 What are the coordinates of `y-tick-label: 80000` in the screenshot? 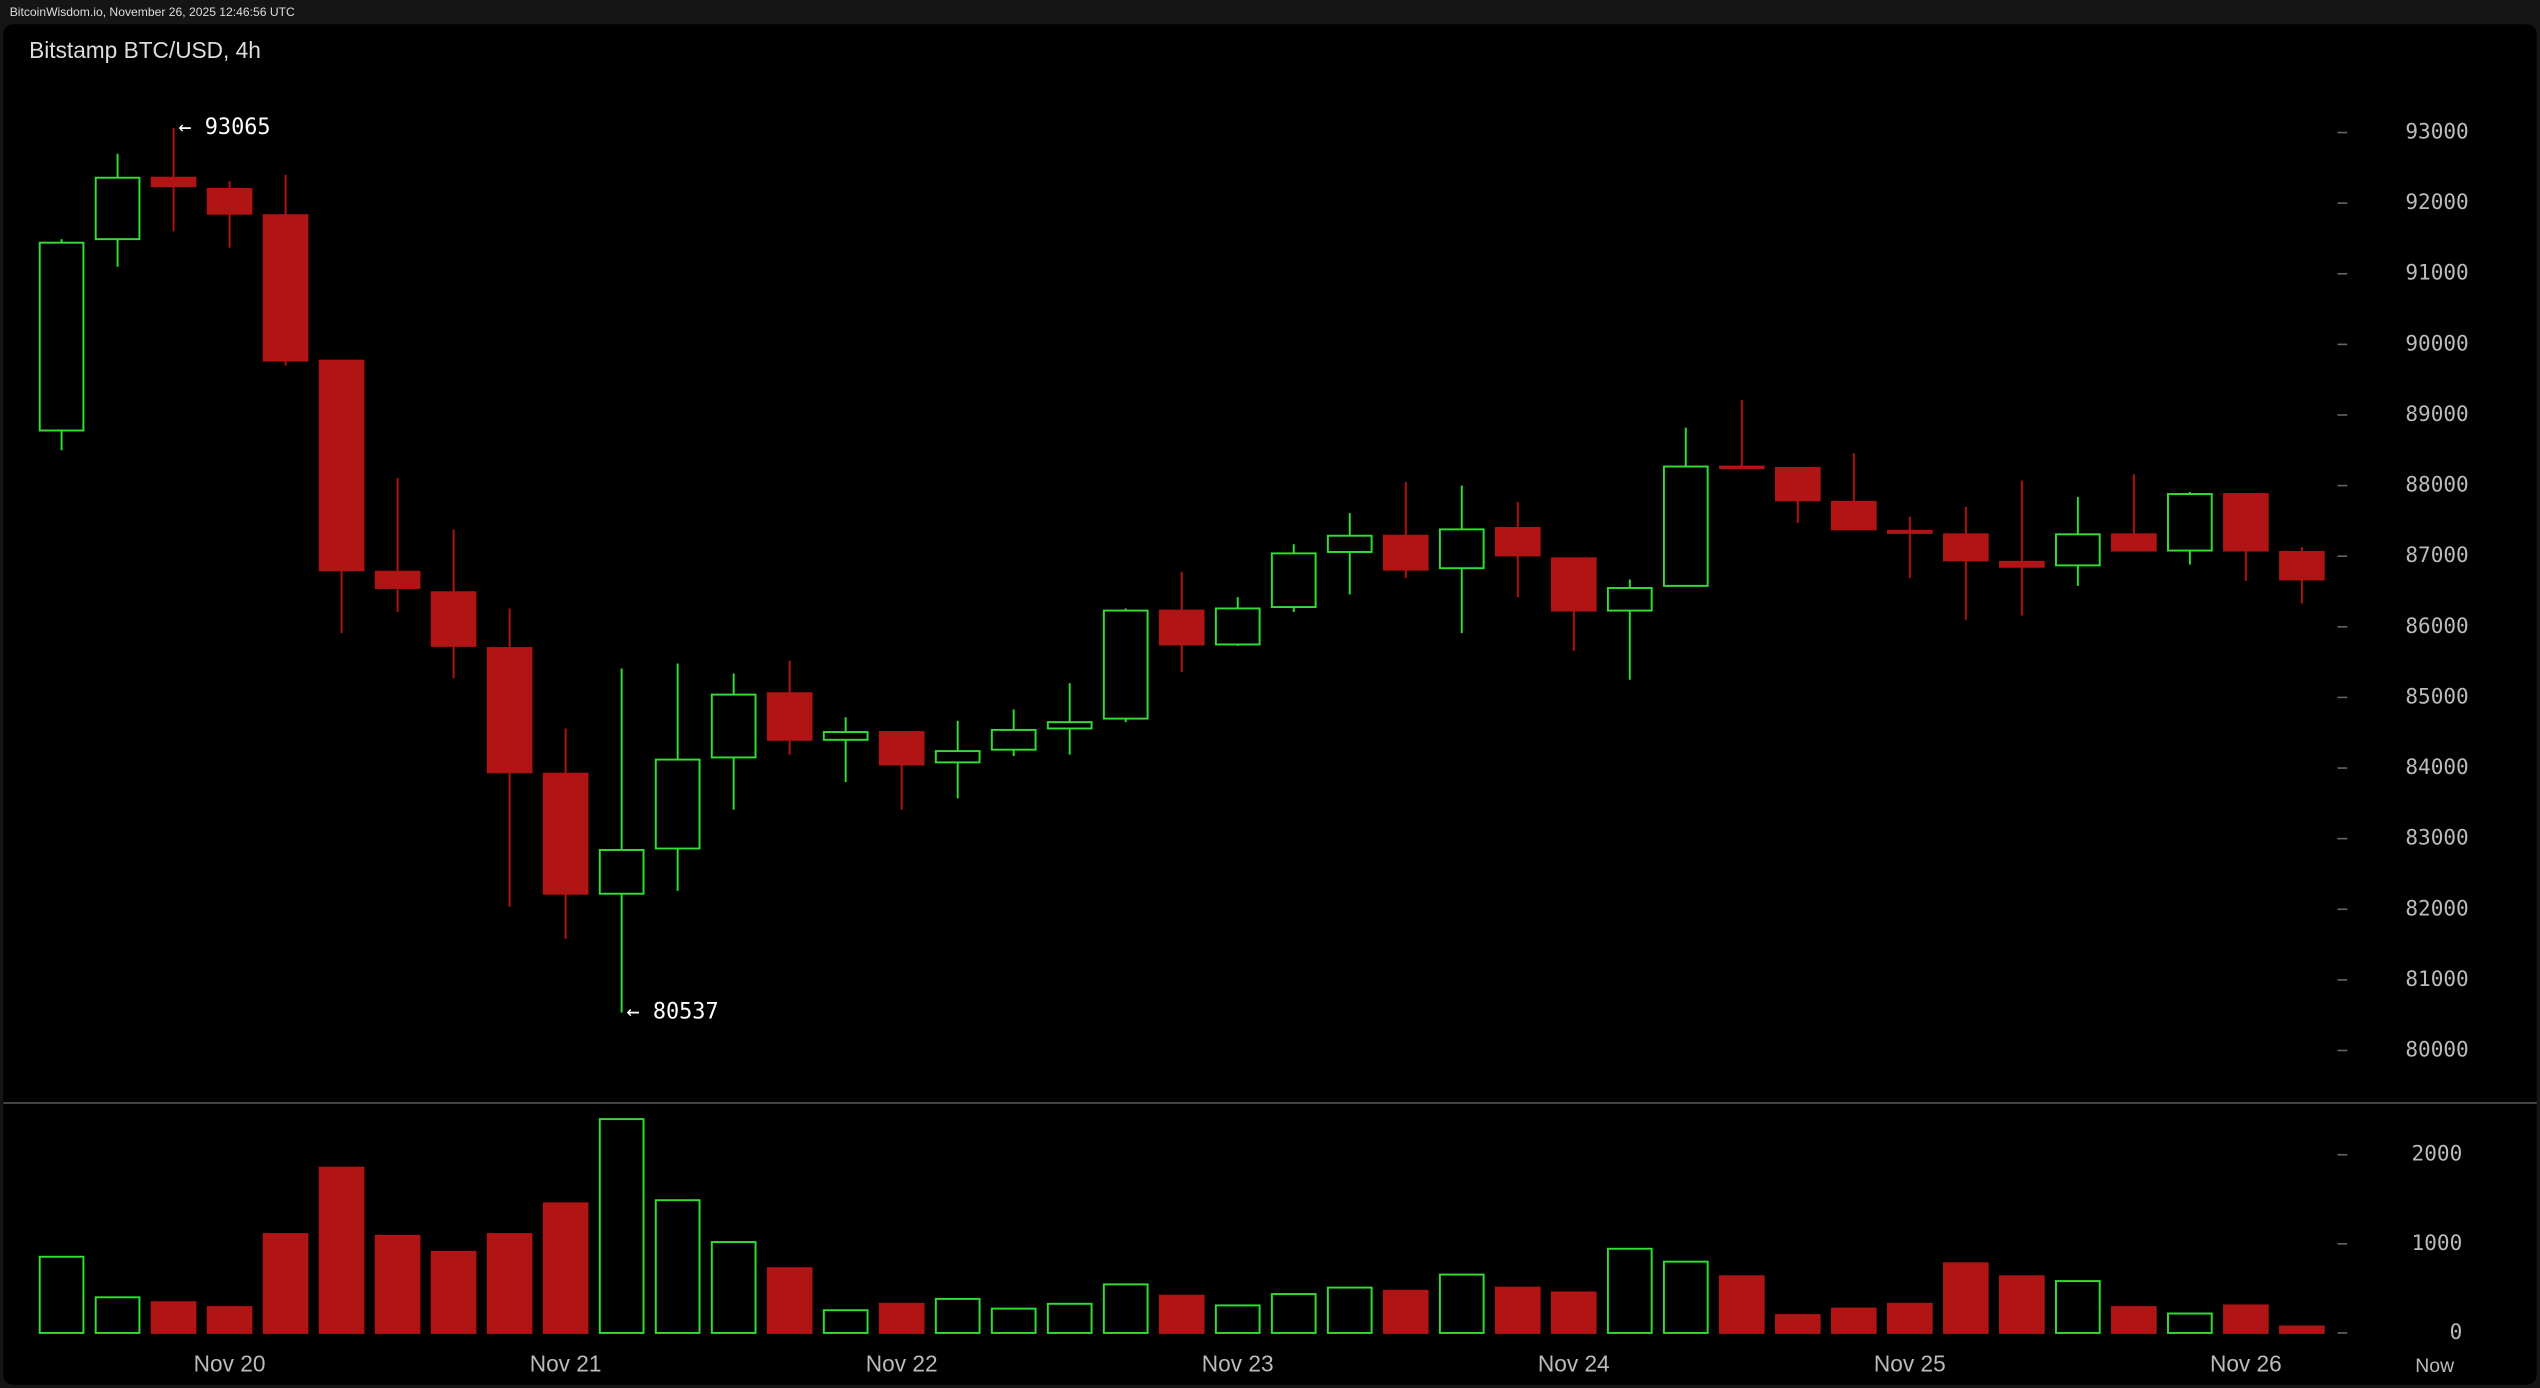 It's located at (2436, 1048).